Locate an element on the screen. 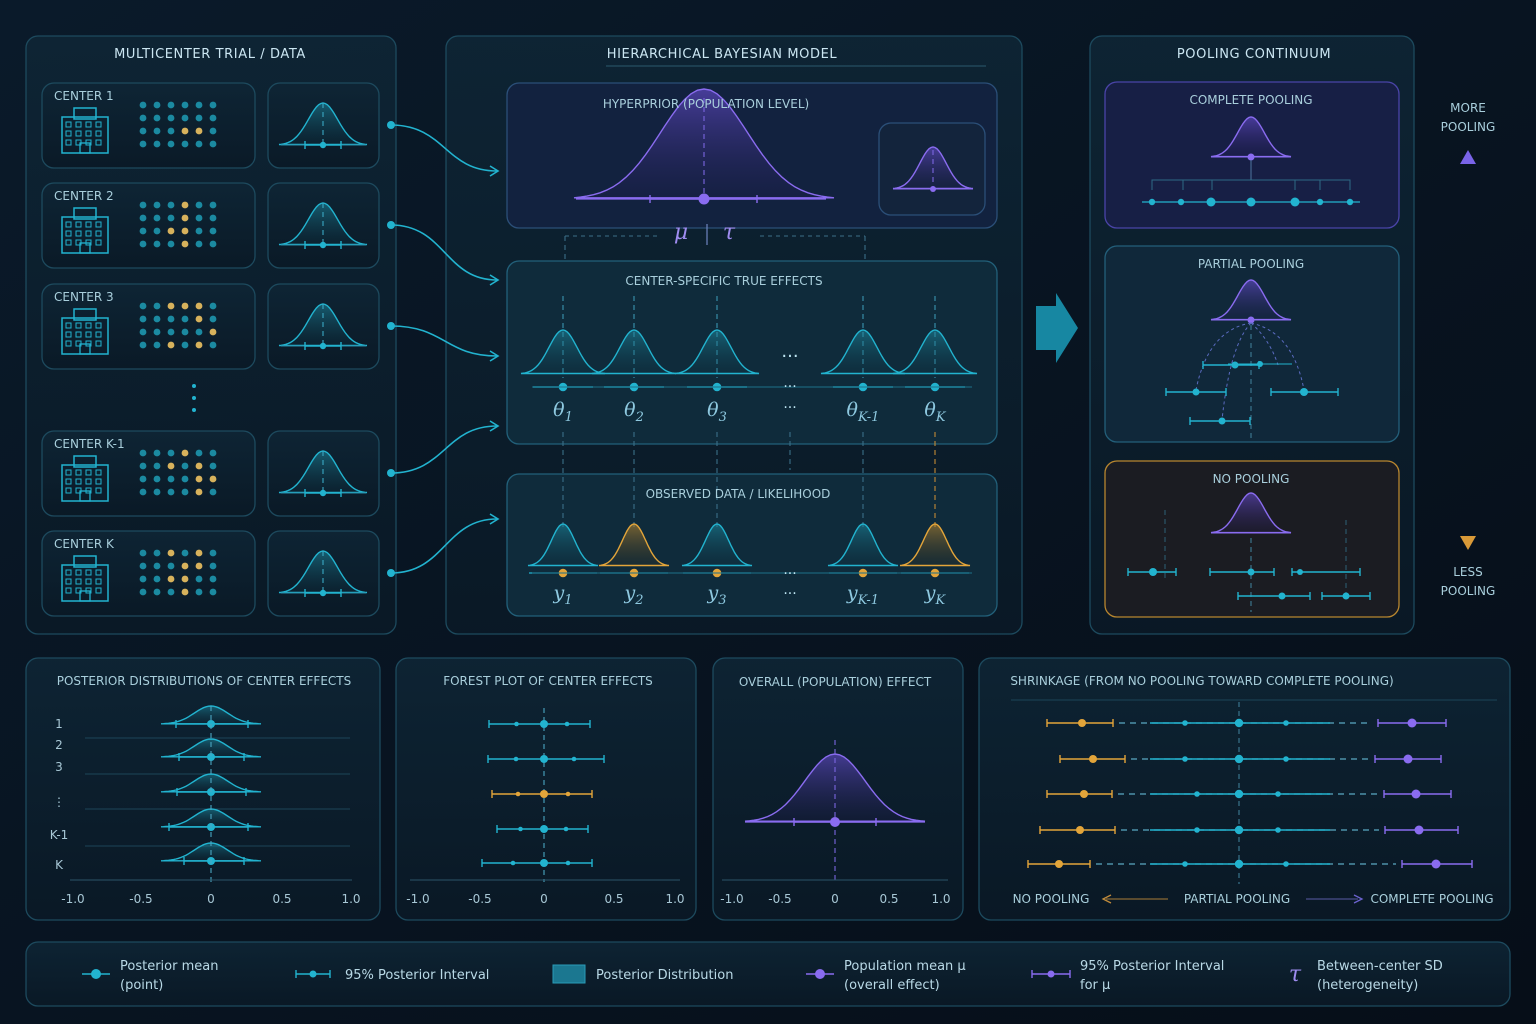  theta-ellipsis: ··· is located at coordinates (789, 408).